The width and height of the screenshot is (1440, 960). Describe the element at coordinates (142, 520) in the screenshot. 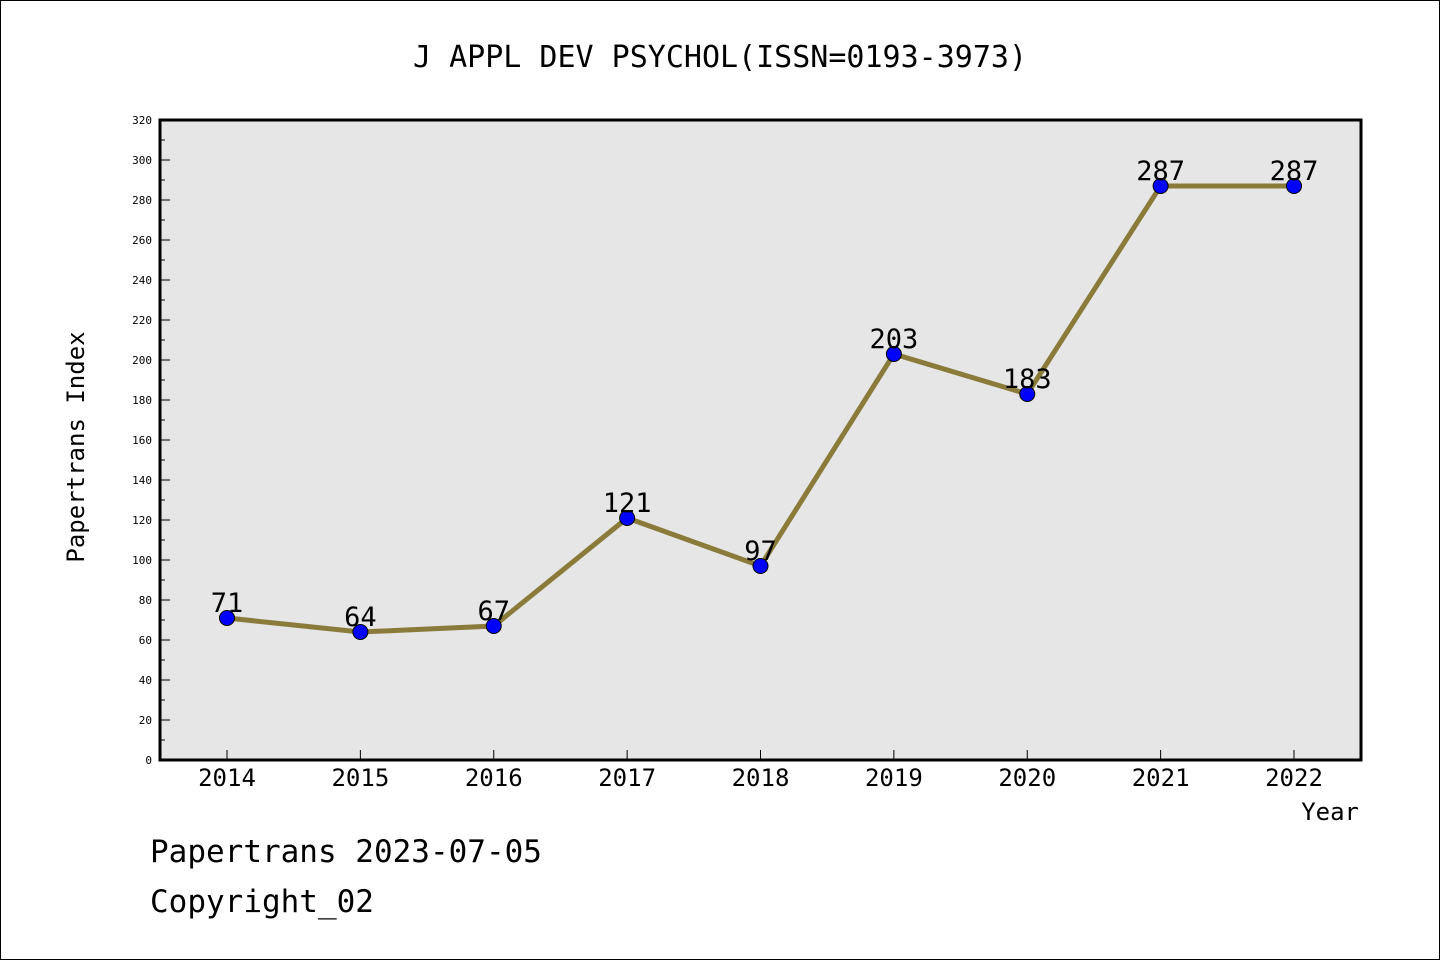

I see `y-tick-label: 120` at that location.